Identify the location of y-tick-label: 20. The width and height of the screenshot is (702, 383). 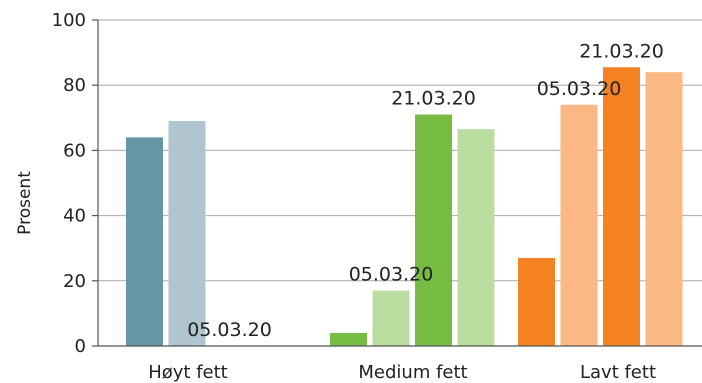
(74, 281).